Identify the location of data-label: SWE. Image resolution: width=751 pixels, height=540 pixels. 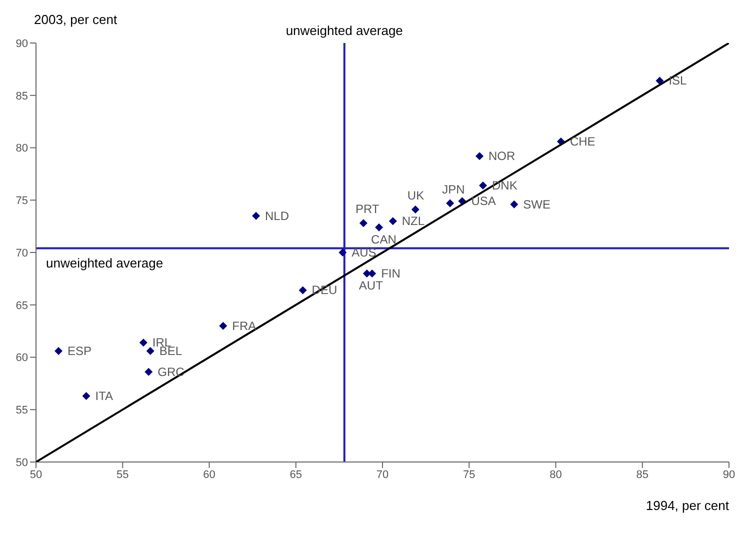
(537, 204).